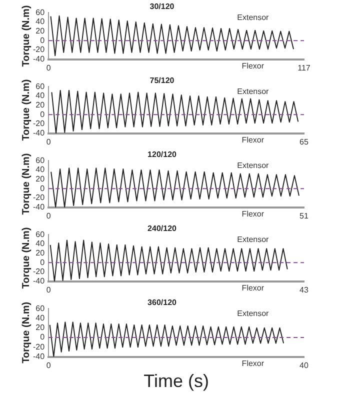  Describe the element at coordinates (163, 303) in the screenshot. I see `chart-title: 360/120` at that location.